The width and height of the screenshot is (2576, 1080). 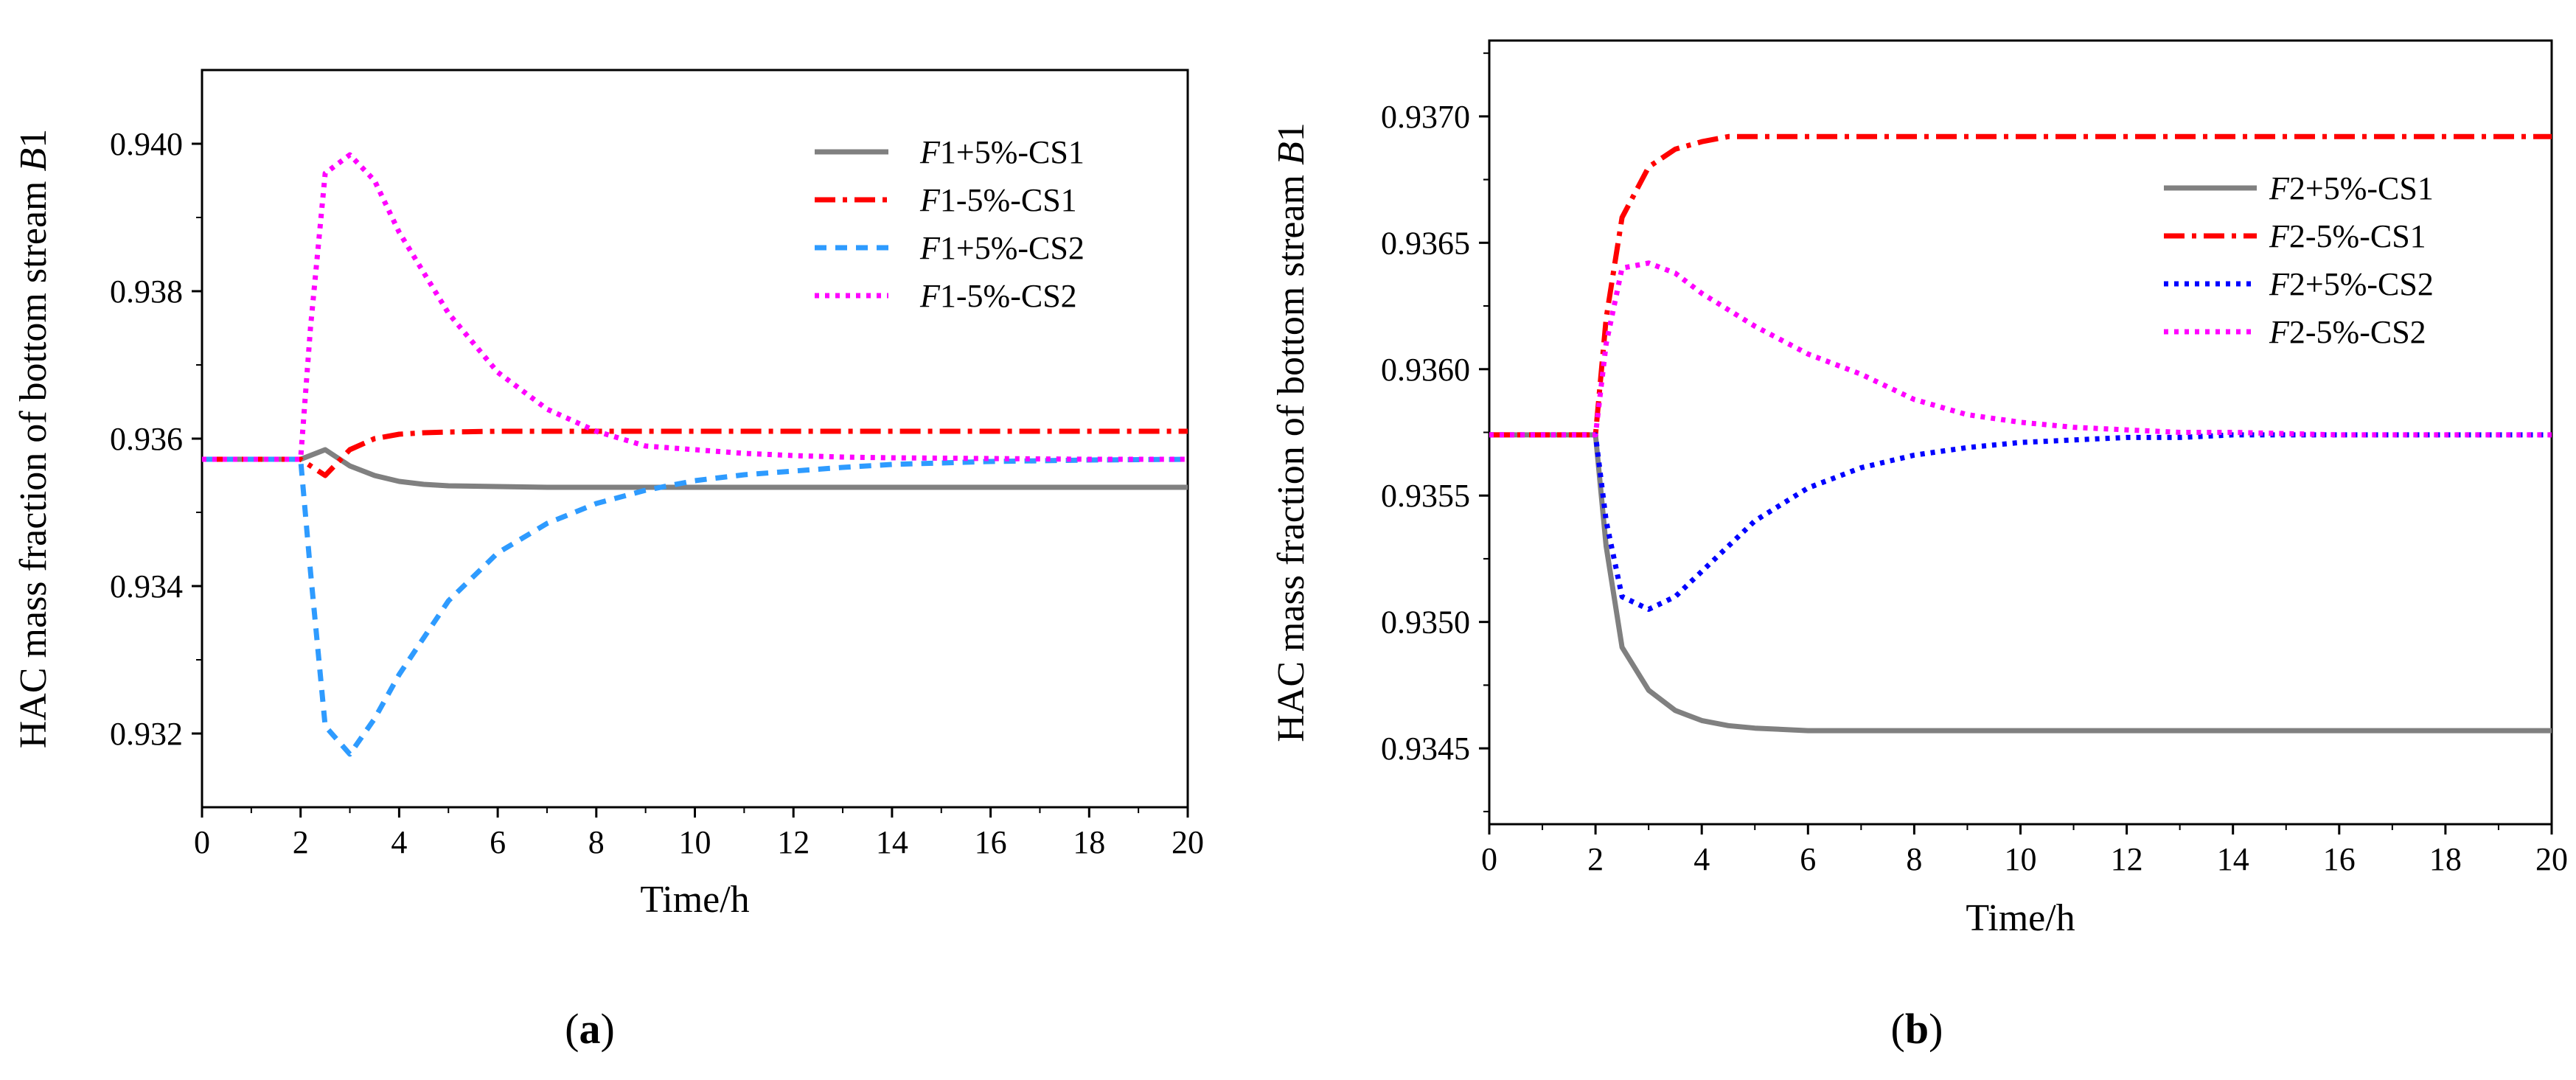 I want to click on series-line-F2+5%-CS2, so click(x=2021, y=522).